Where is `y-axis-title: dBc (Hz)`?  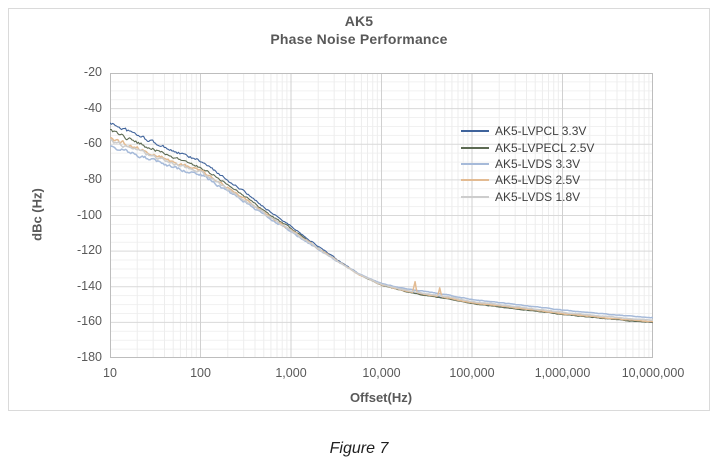 y-axis-title: dBc (Hz) is located at coordinates (37, 214).